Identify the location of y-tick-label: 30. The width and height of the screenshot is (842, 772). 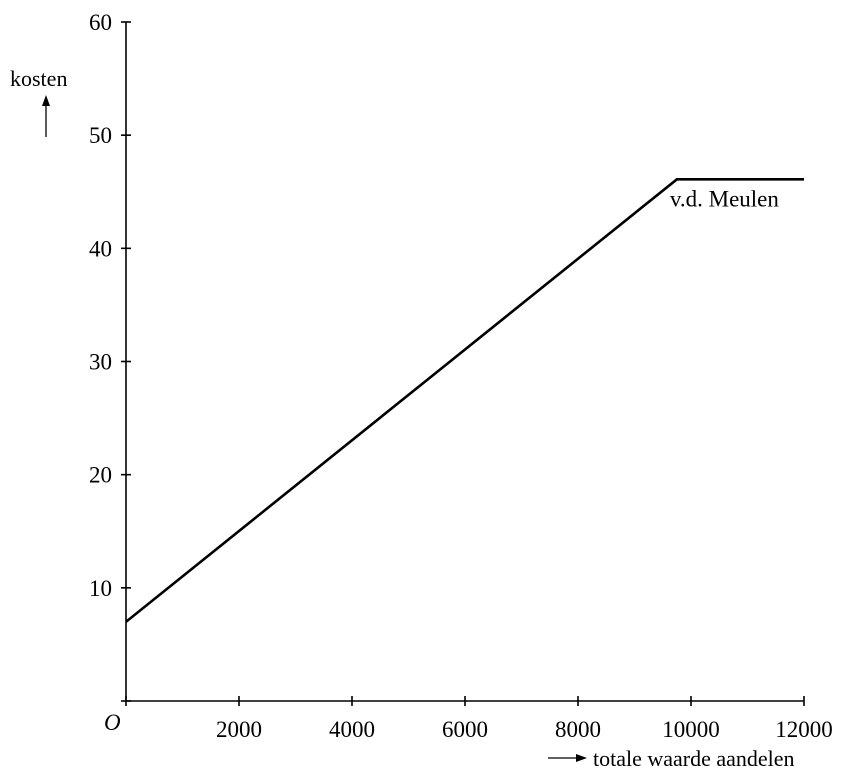
(100, 362).